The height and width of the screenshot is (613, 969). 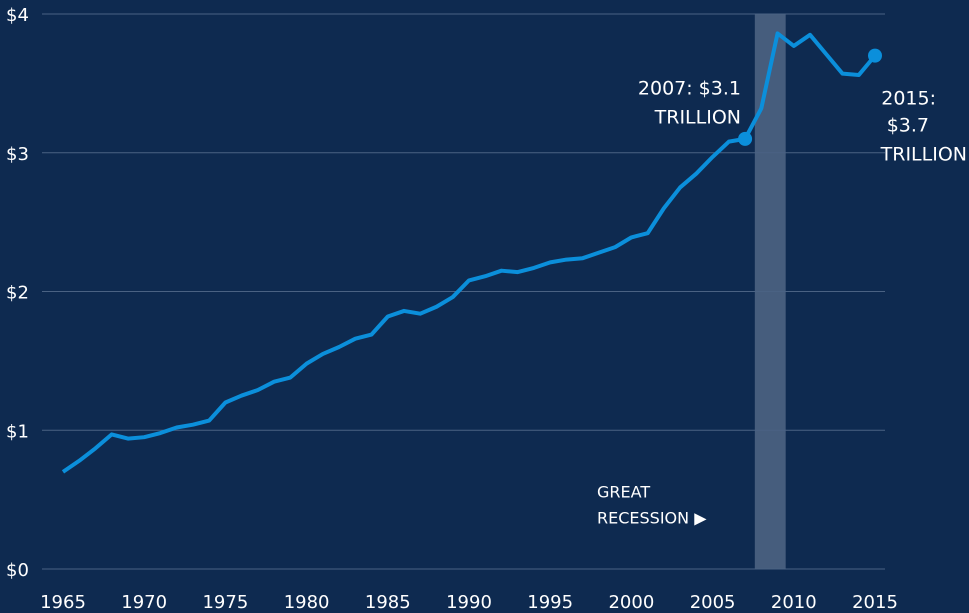 I want to click on annotation: $3.7, so click(x=908, y=126).